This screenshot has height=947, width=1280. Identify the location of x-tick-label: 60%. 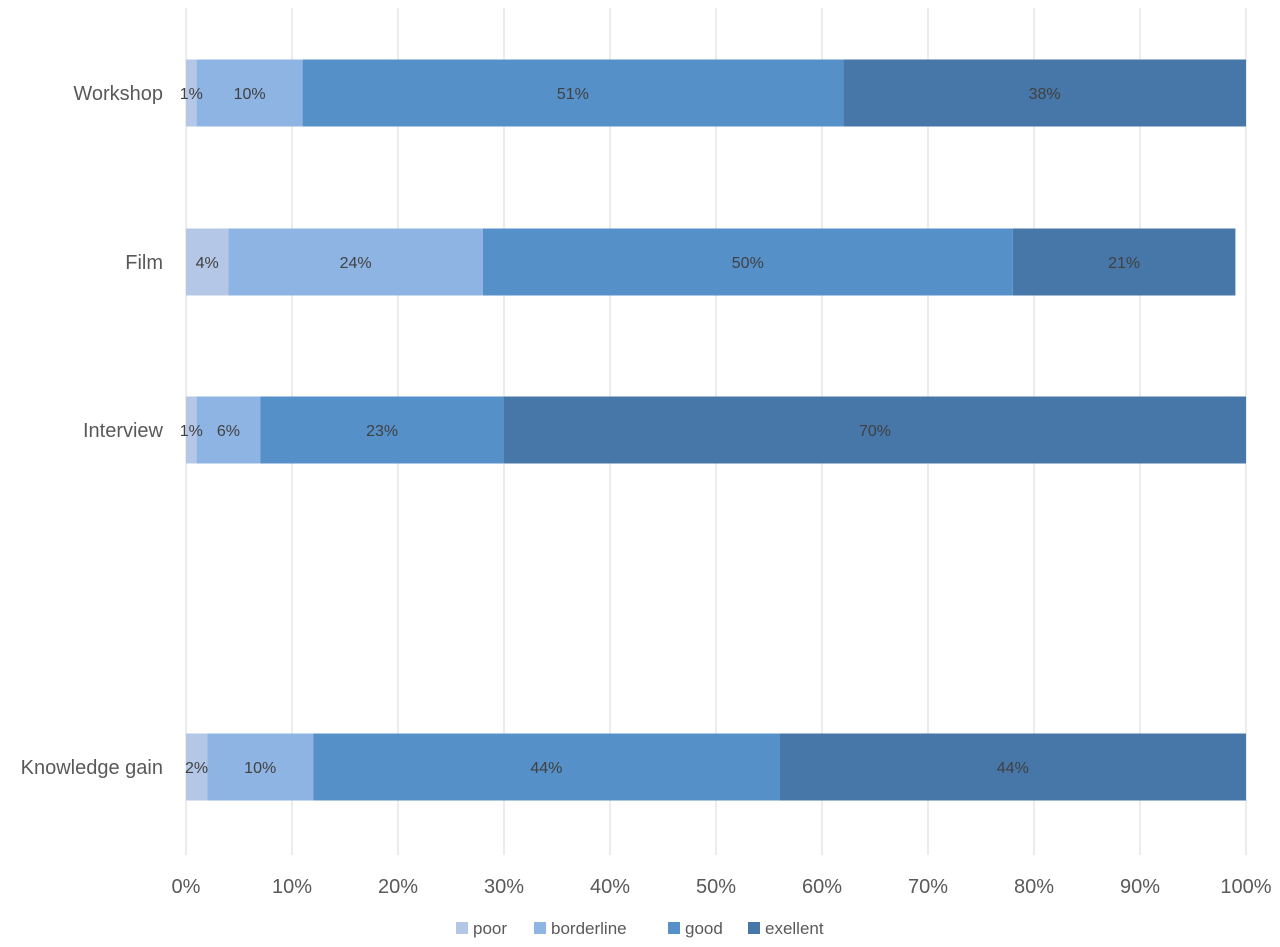
(822, 887).